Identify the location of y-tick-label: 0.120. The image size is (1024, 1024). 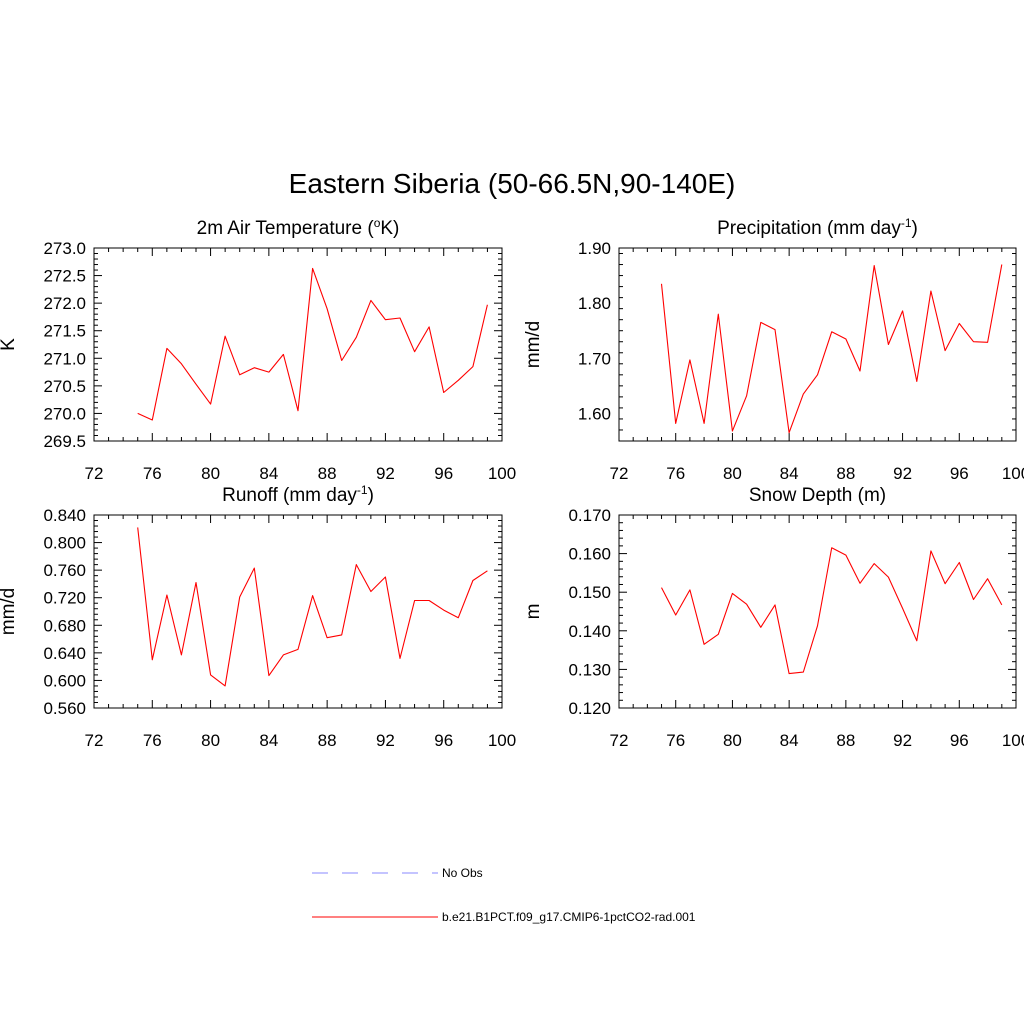
(589, 708).